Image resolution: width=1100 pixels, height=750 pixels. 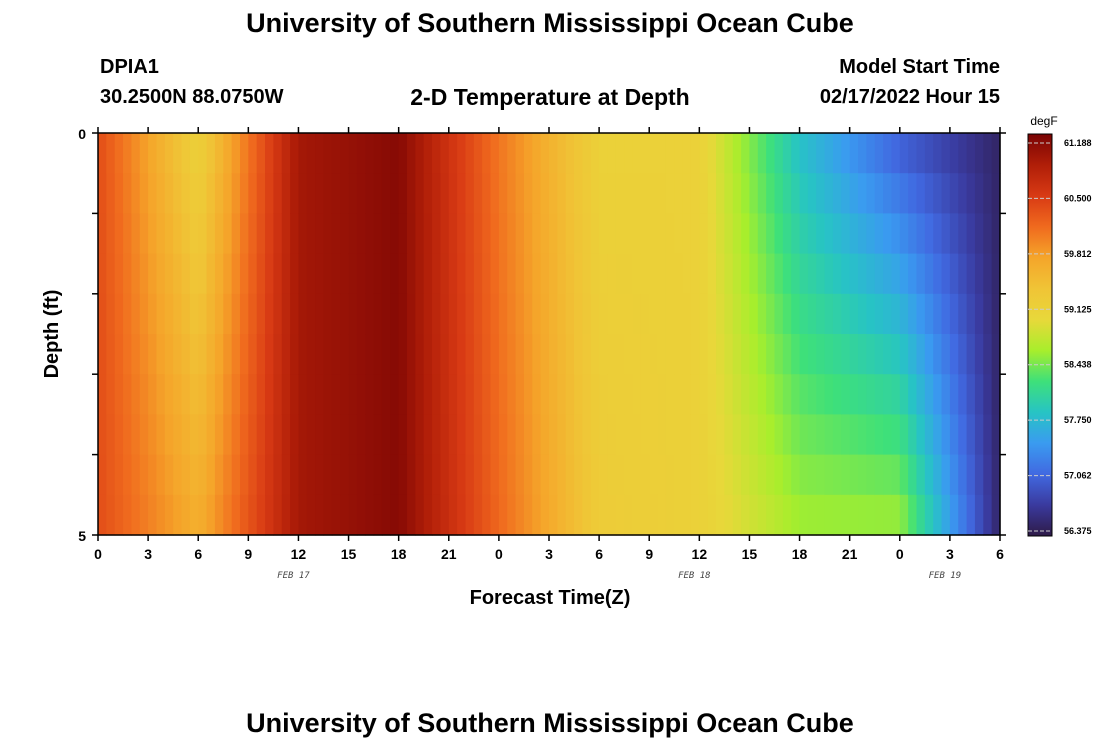 I want to click on x-tick-label: 0, so click(x=900, y=554).